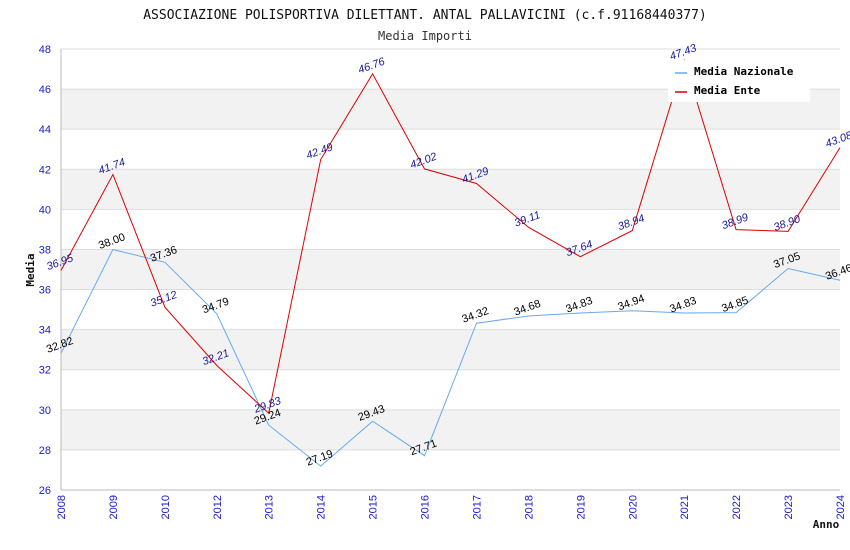 The width and height of the screenshot is (850, 550). What do you see at coordinates (62, 507) in the screenshot?
I see `x-tick-2008: 2008` at bounding box center [62, 507].